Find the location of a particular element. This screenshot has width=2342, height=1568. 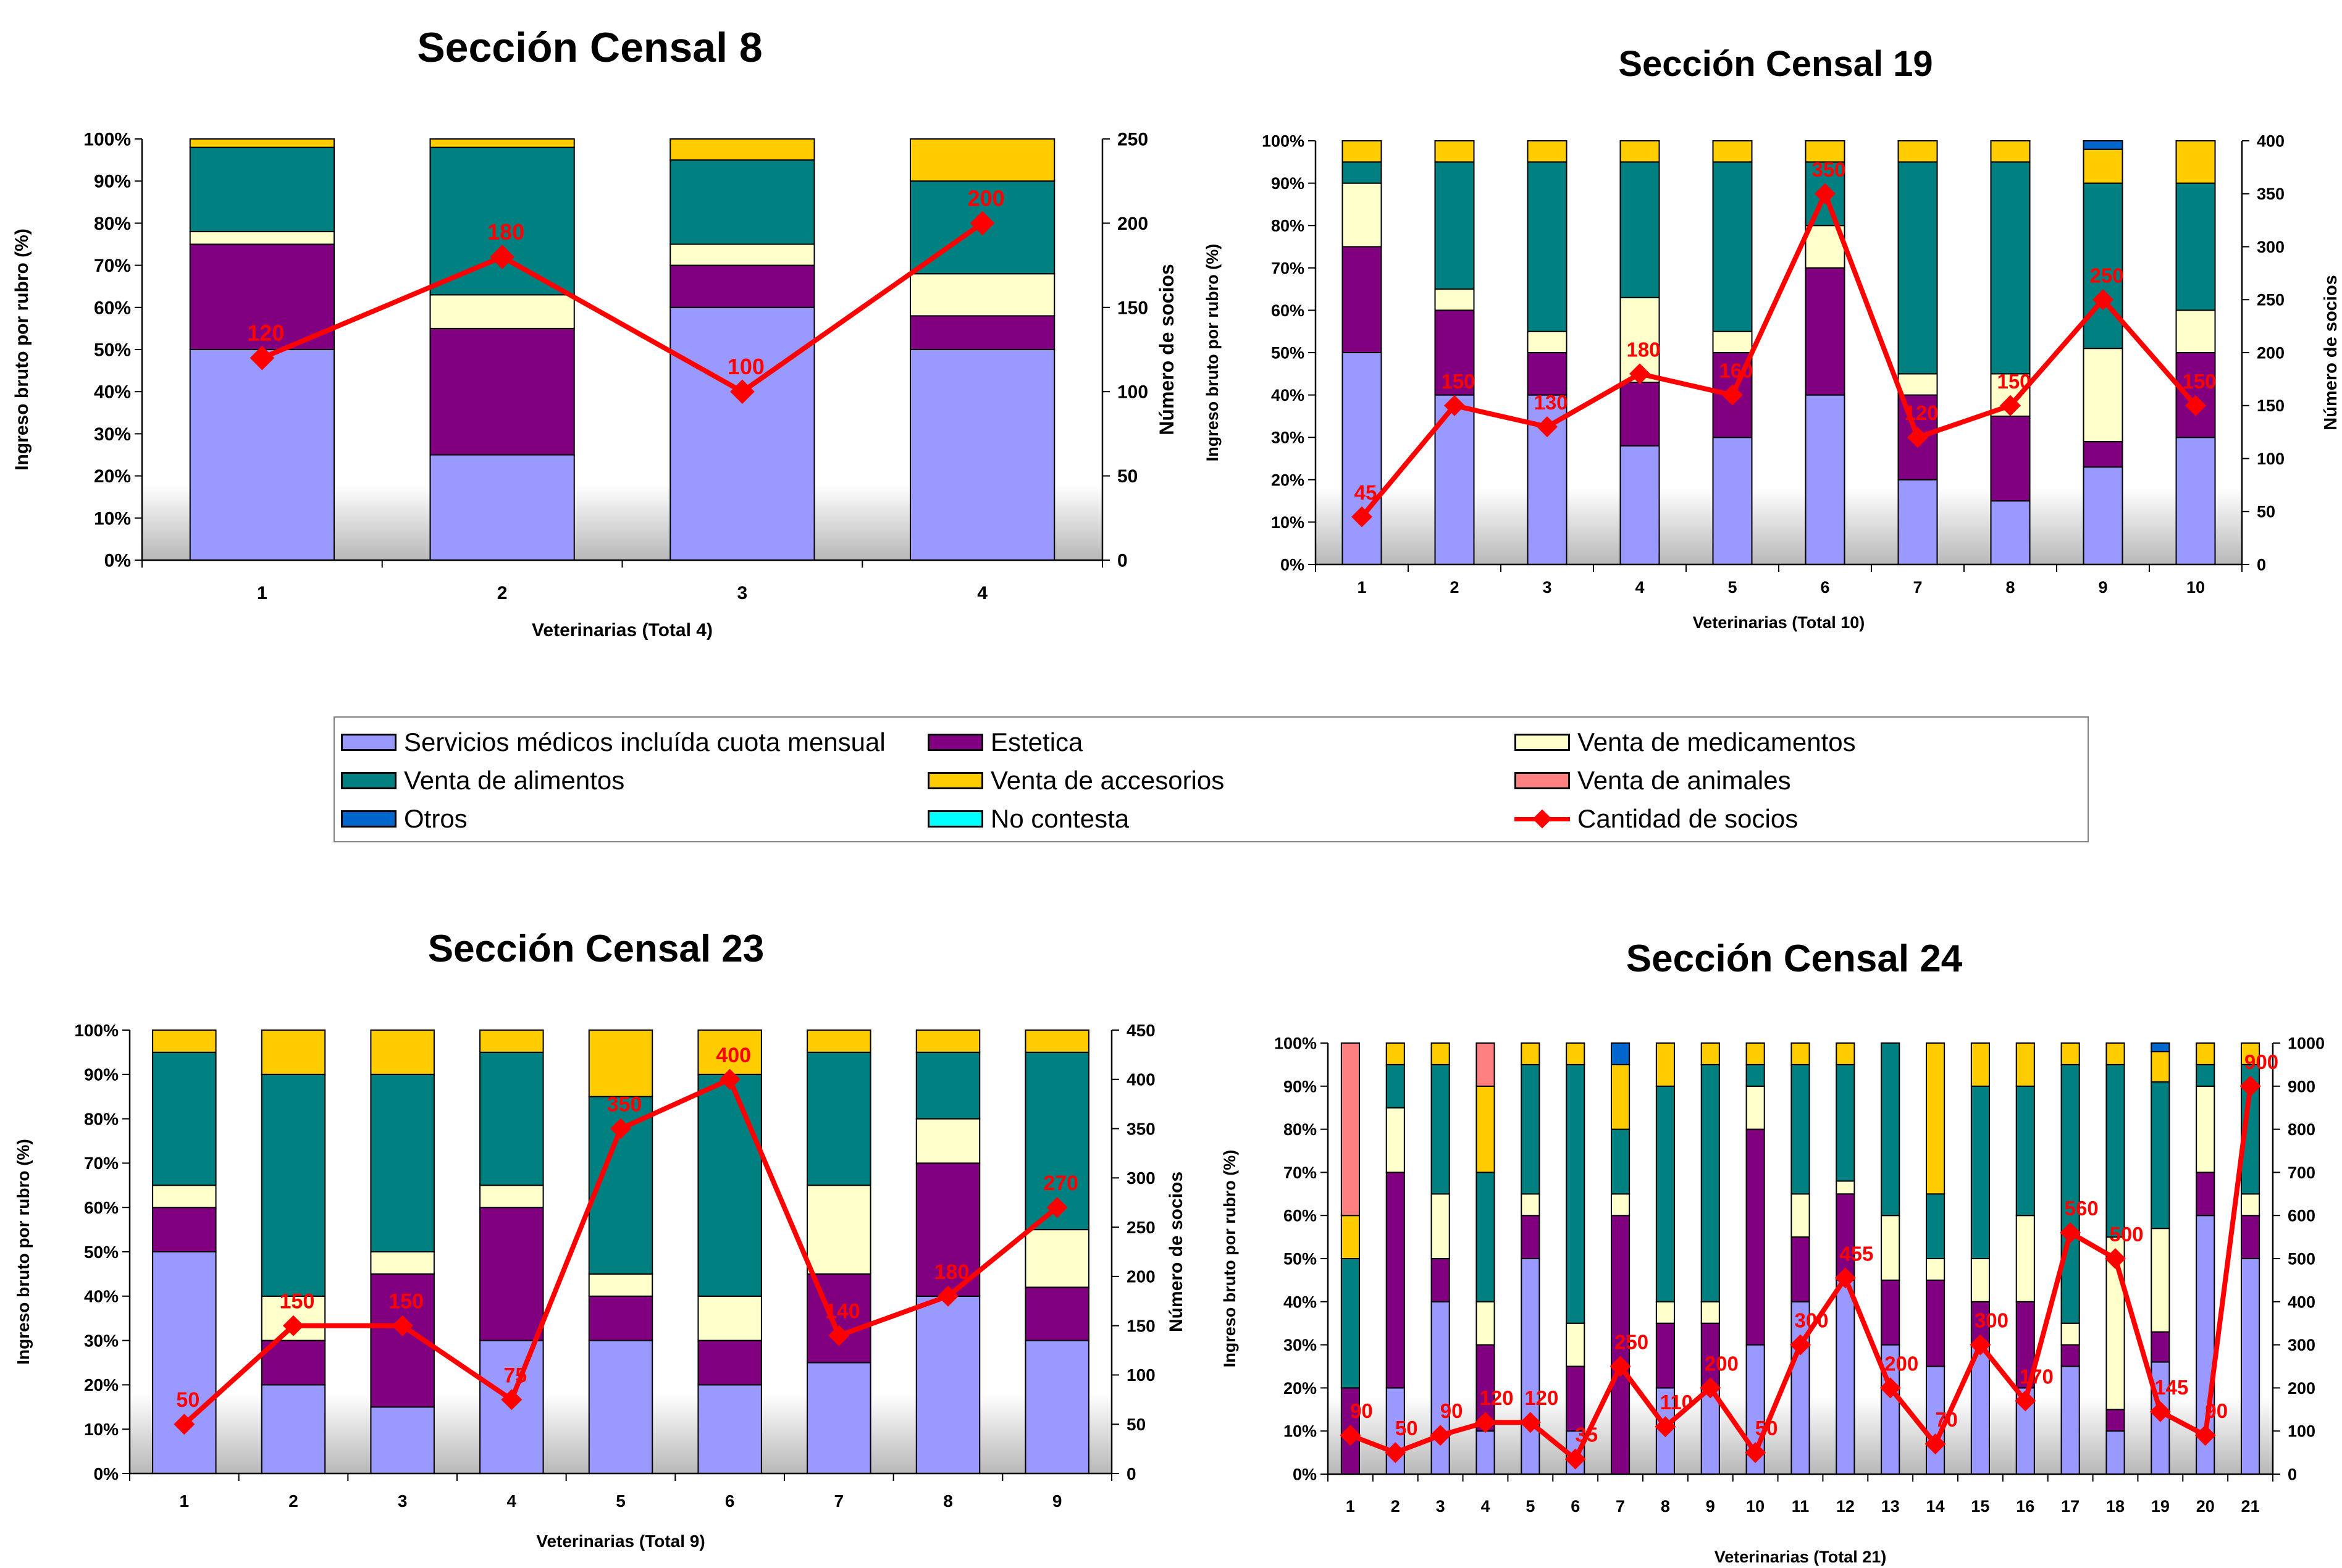

legend-label: Venta de alimentos is located at coordinates (514, 780).